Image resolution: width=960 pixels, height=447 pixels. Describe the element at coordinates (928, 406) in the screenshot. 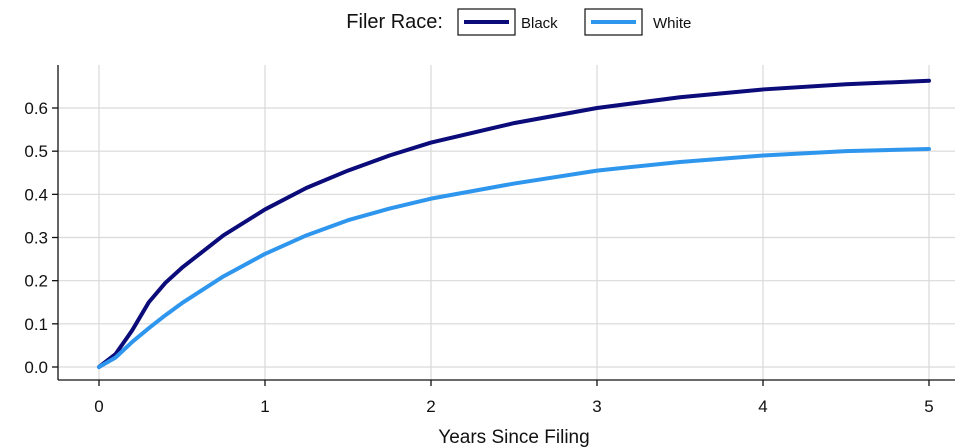

I see `x-tick-label-5: 5` at that location.